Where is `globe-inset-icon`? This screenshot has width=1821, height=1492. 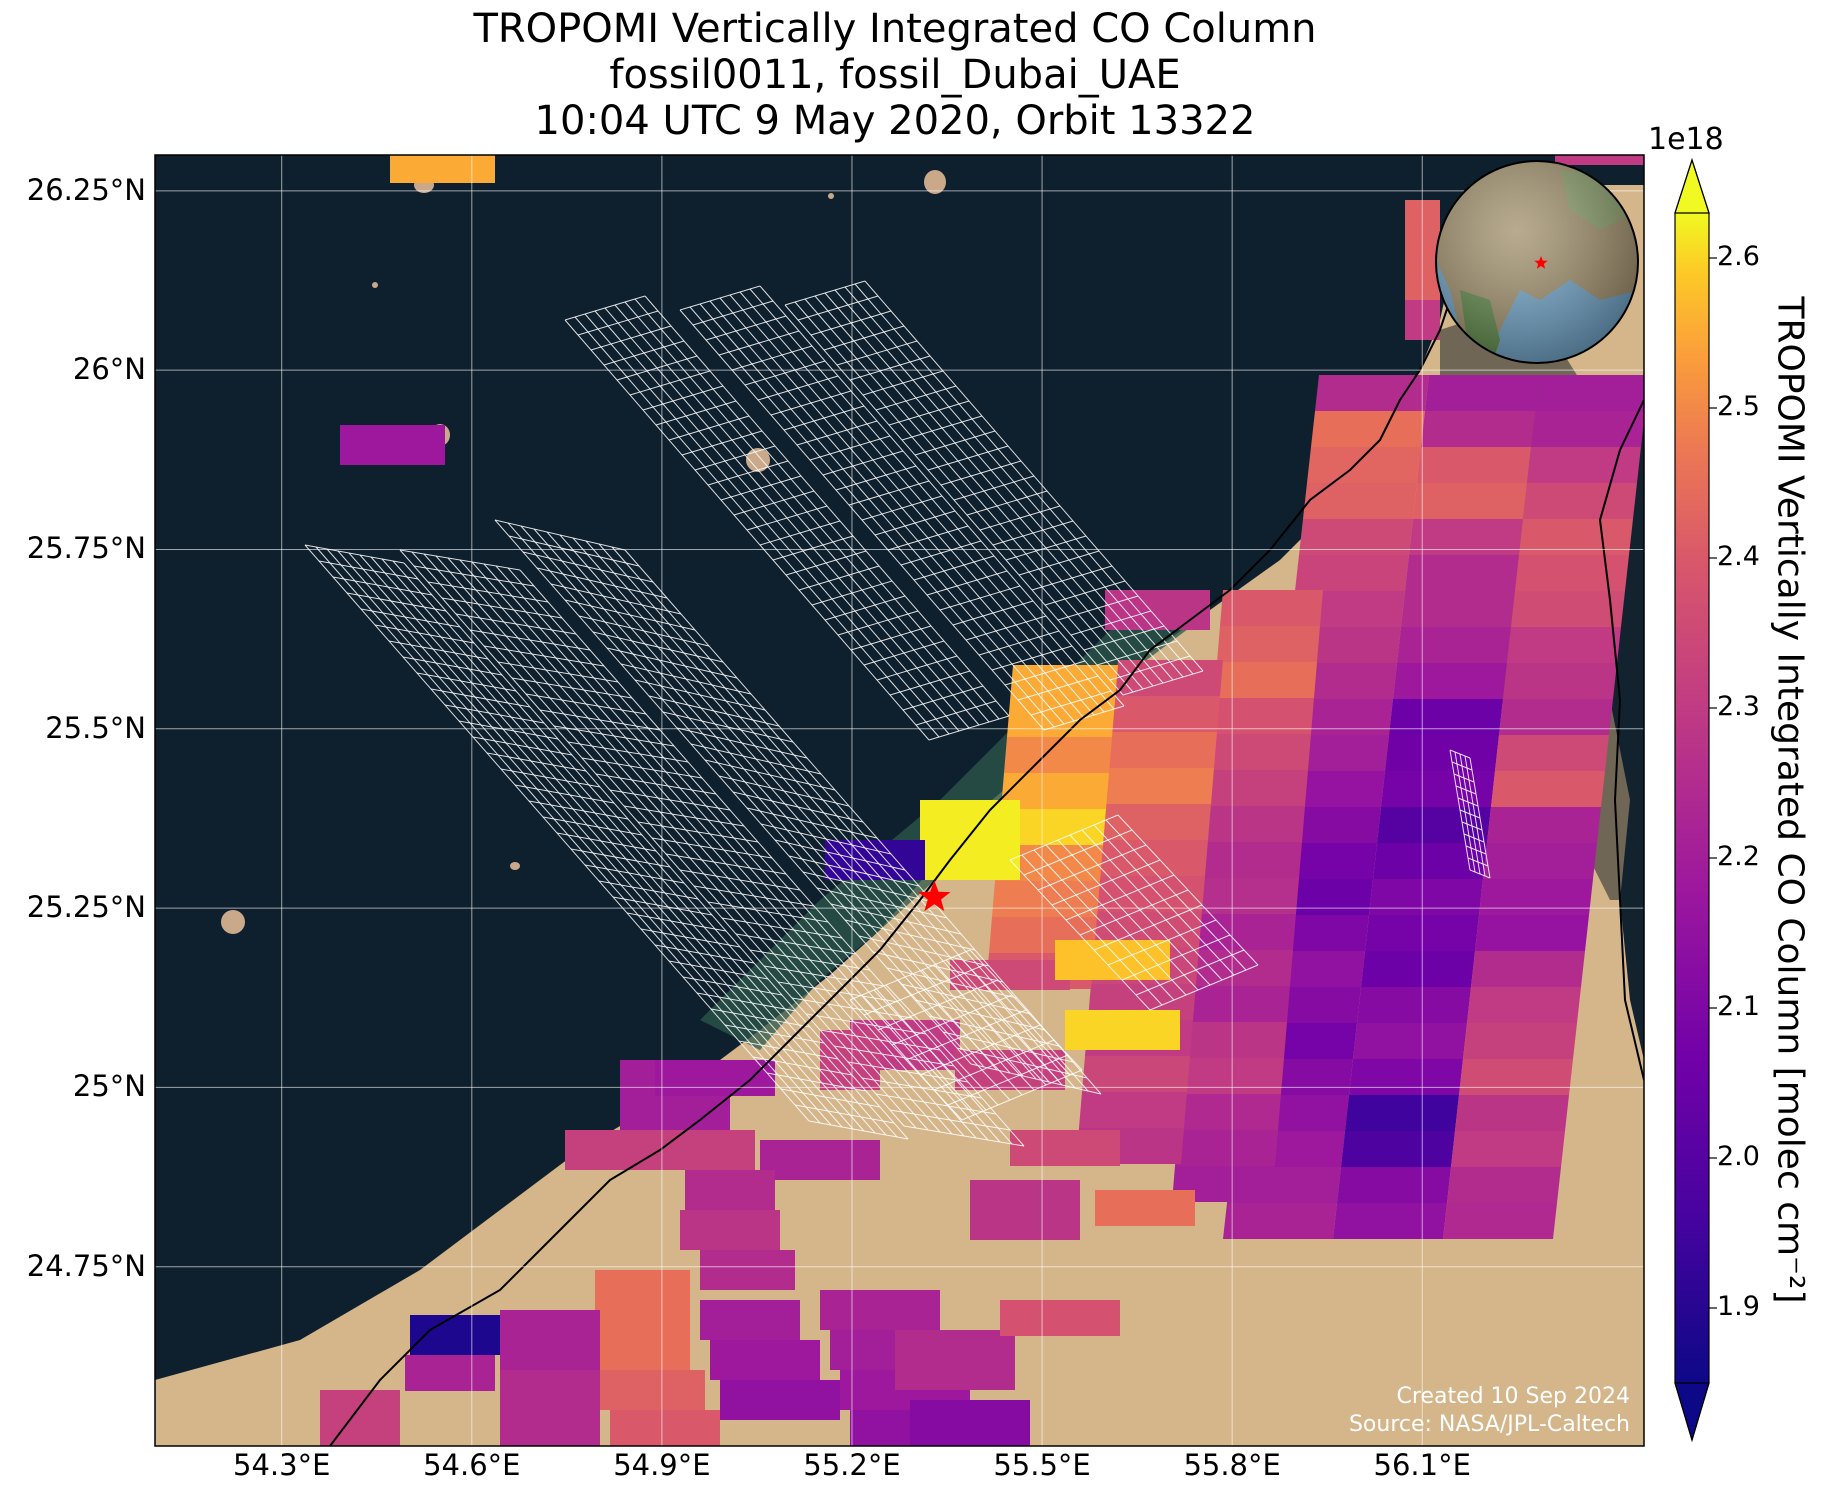
globe-inset-icon is located at coordinates (1537, 262).